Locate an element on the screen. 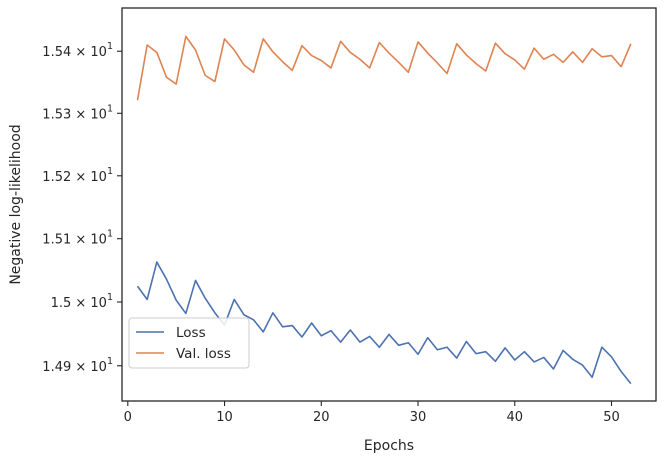  legend-box is located at coordinates (189, 343).